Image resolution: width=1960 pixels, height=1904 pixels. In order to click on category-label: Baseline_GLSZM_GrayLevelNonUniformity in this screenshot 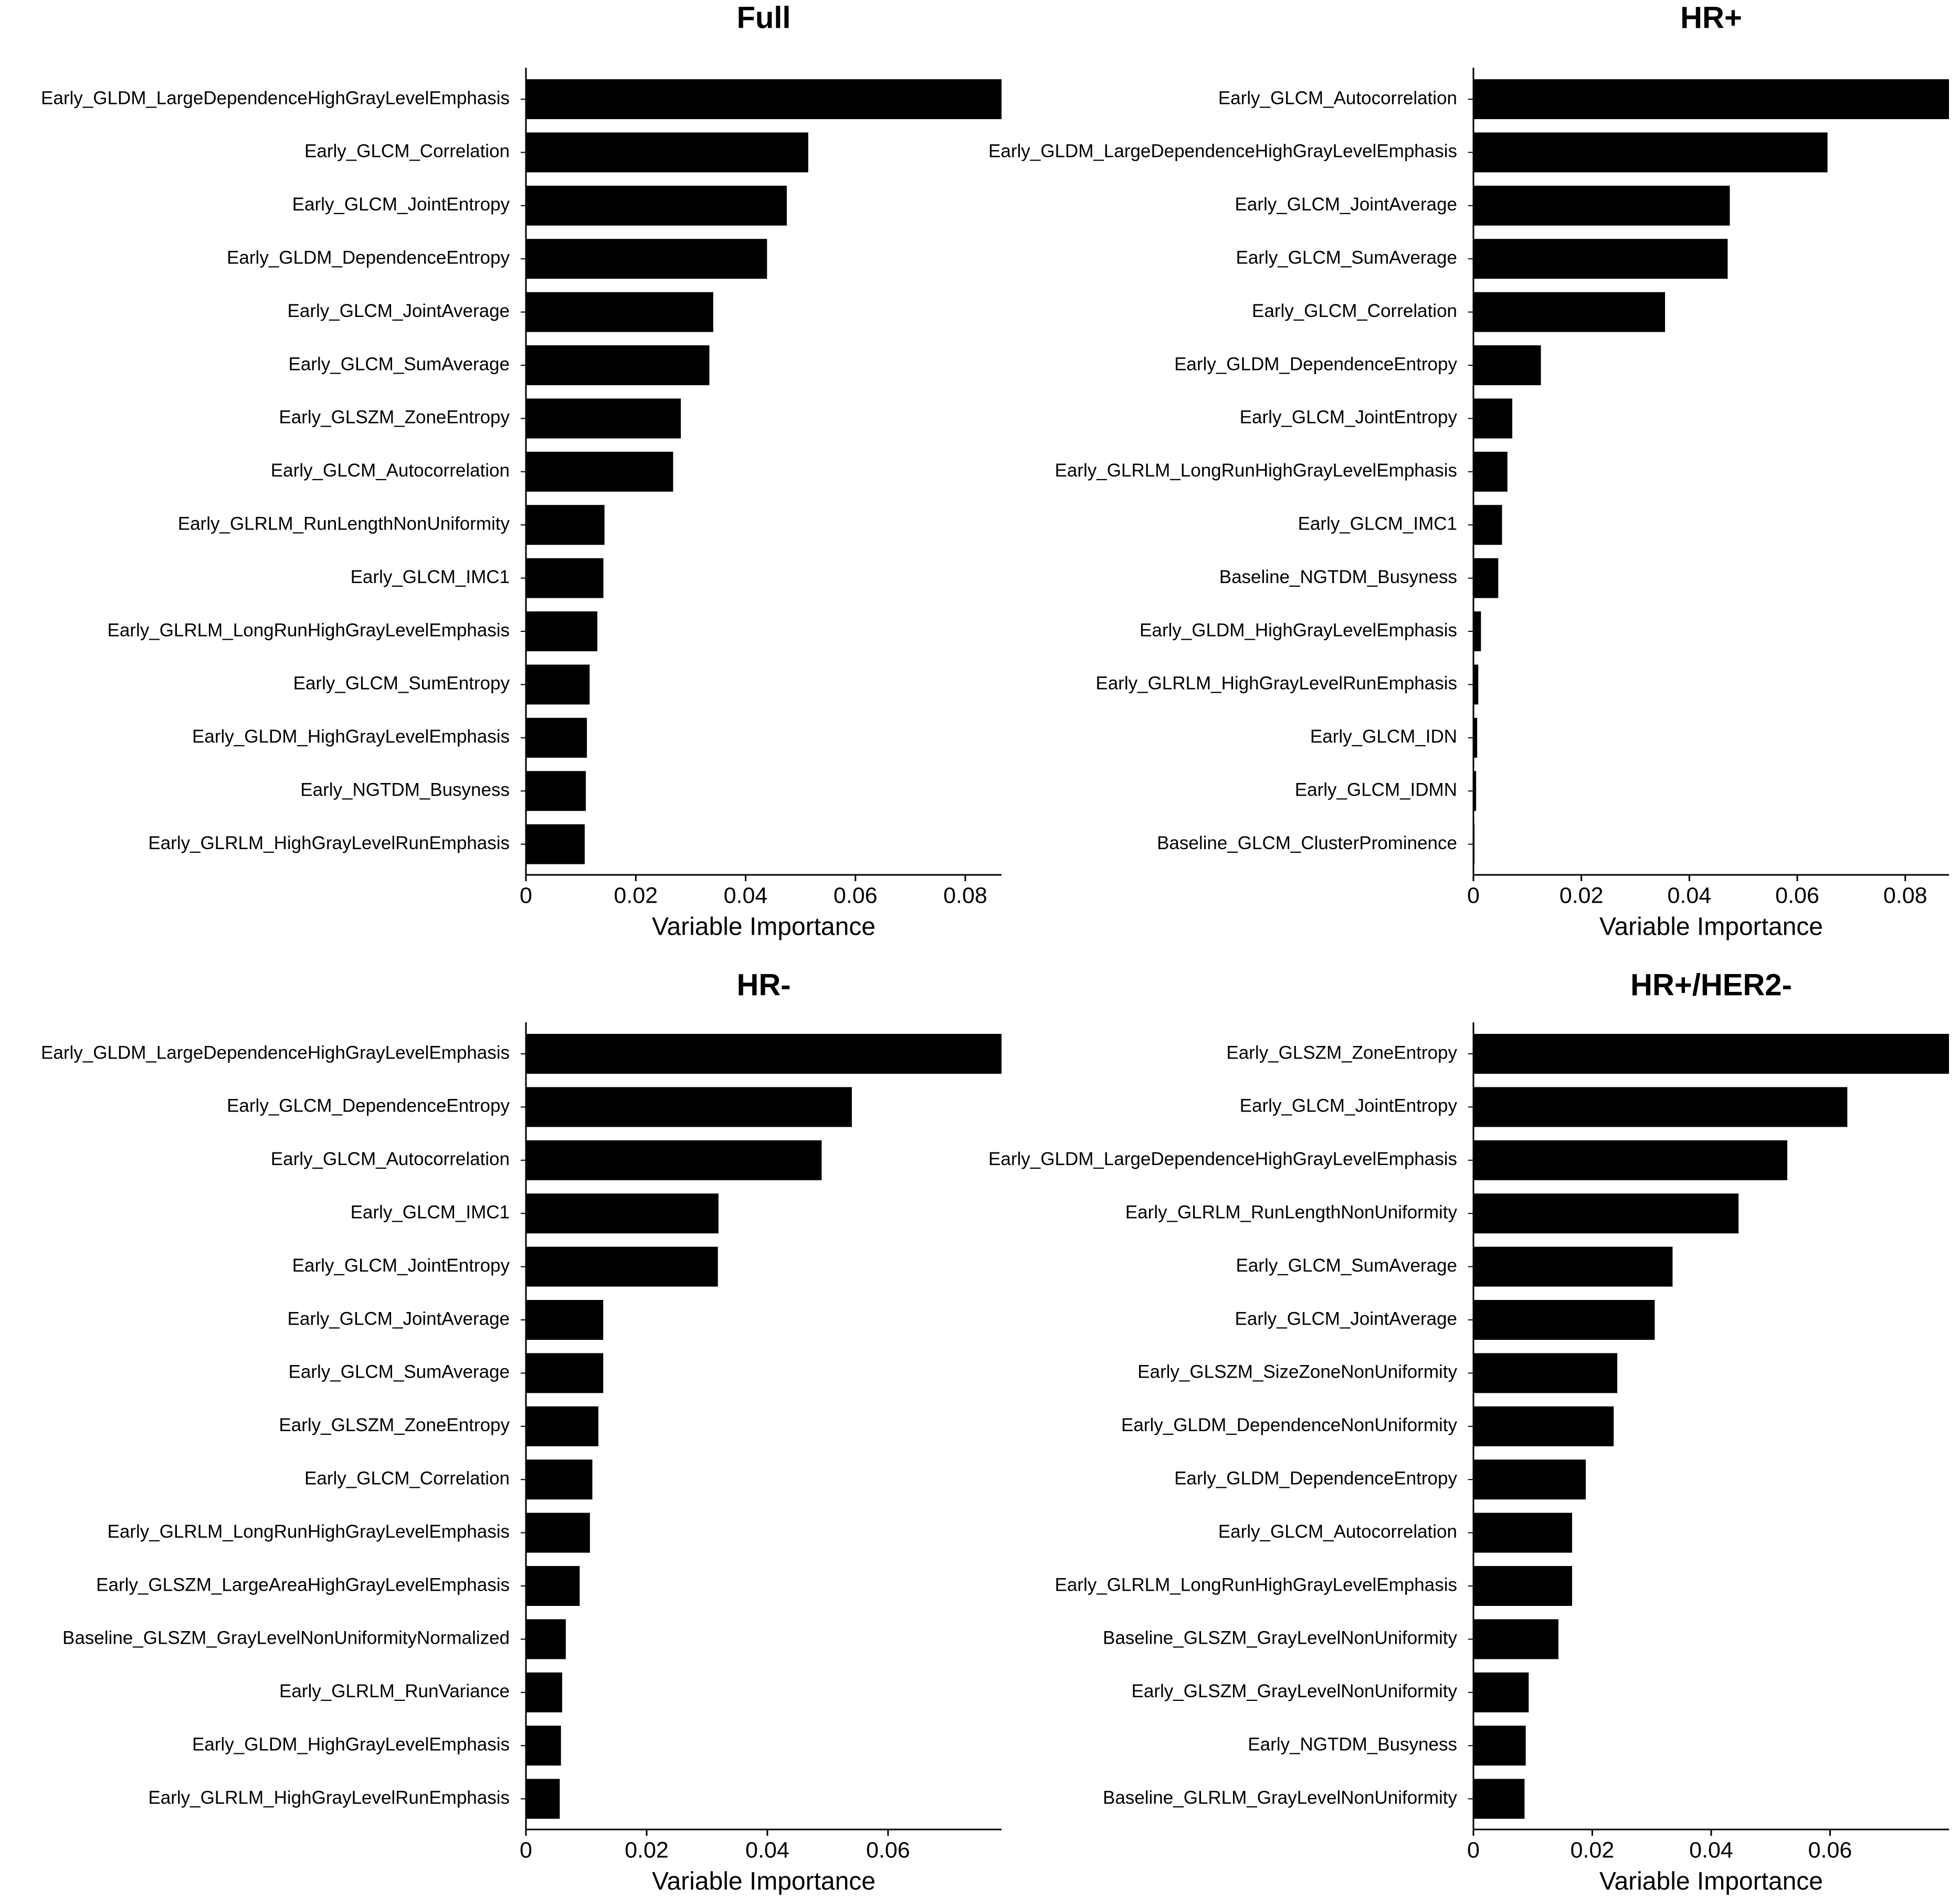, I will do `click(1280, 1638)`.